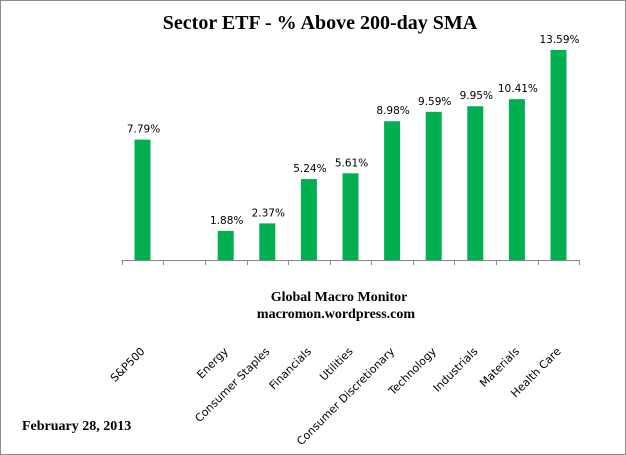  I want to click on data-label: 8.98%, so click(392, 111).